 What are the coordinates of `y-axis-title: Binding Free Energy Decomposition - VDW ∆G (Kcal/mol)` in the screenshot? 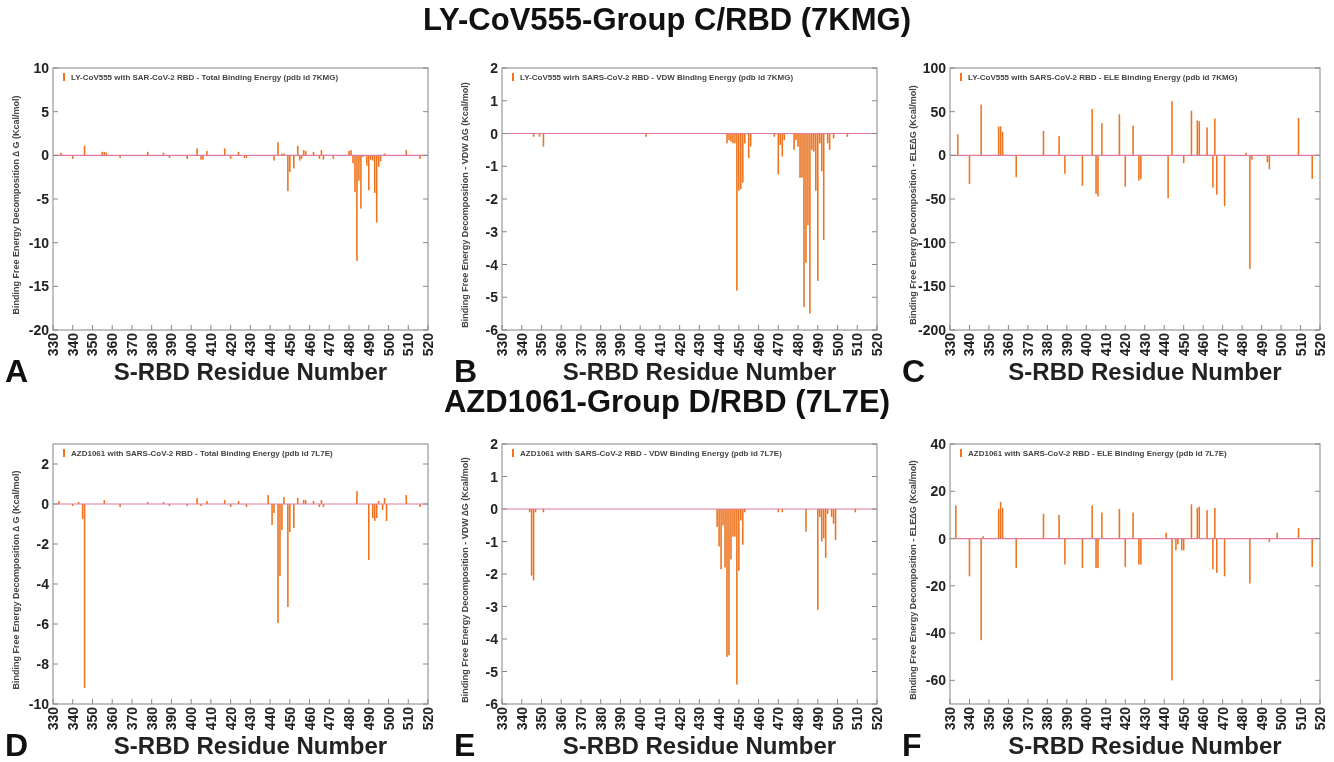 It's located at (465, 205).